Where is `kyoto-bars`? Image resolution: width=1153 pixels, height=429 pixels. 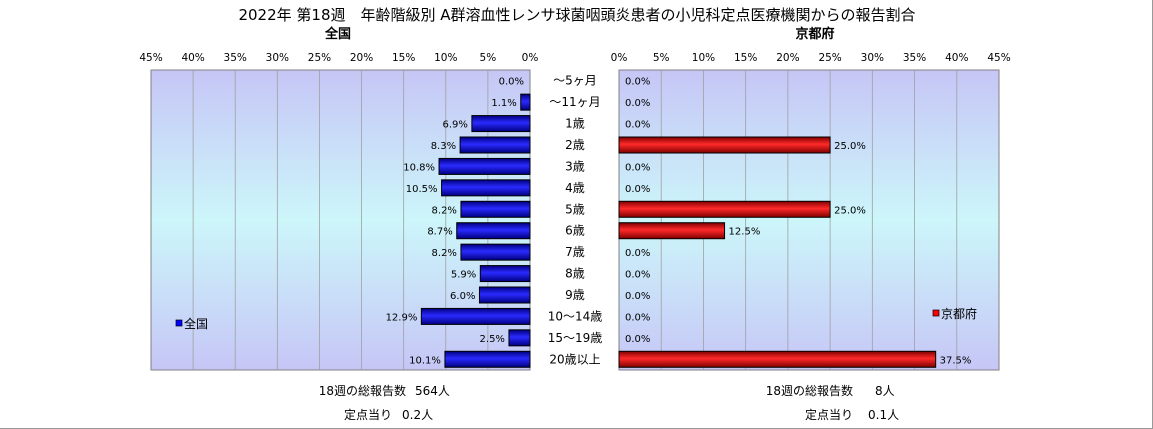
kyoto-bars is located at coordinates (777, 252).